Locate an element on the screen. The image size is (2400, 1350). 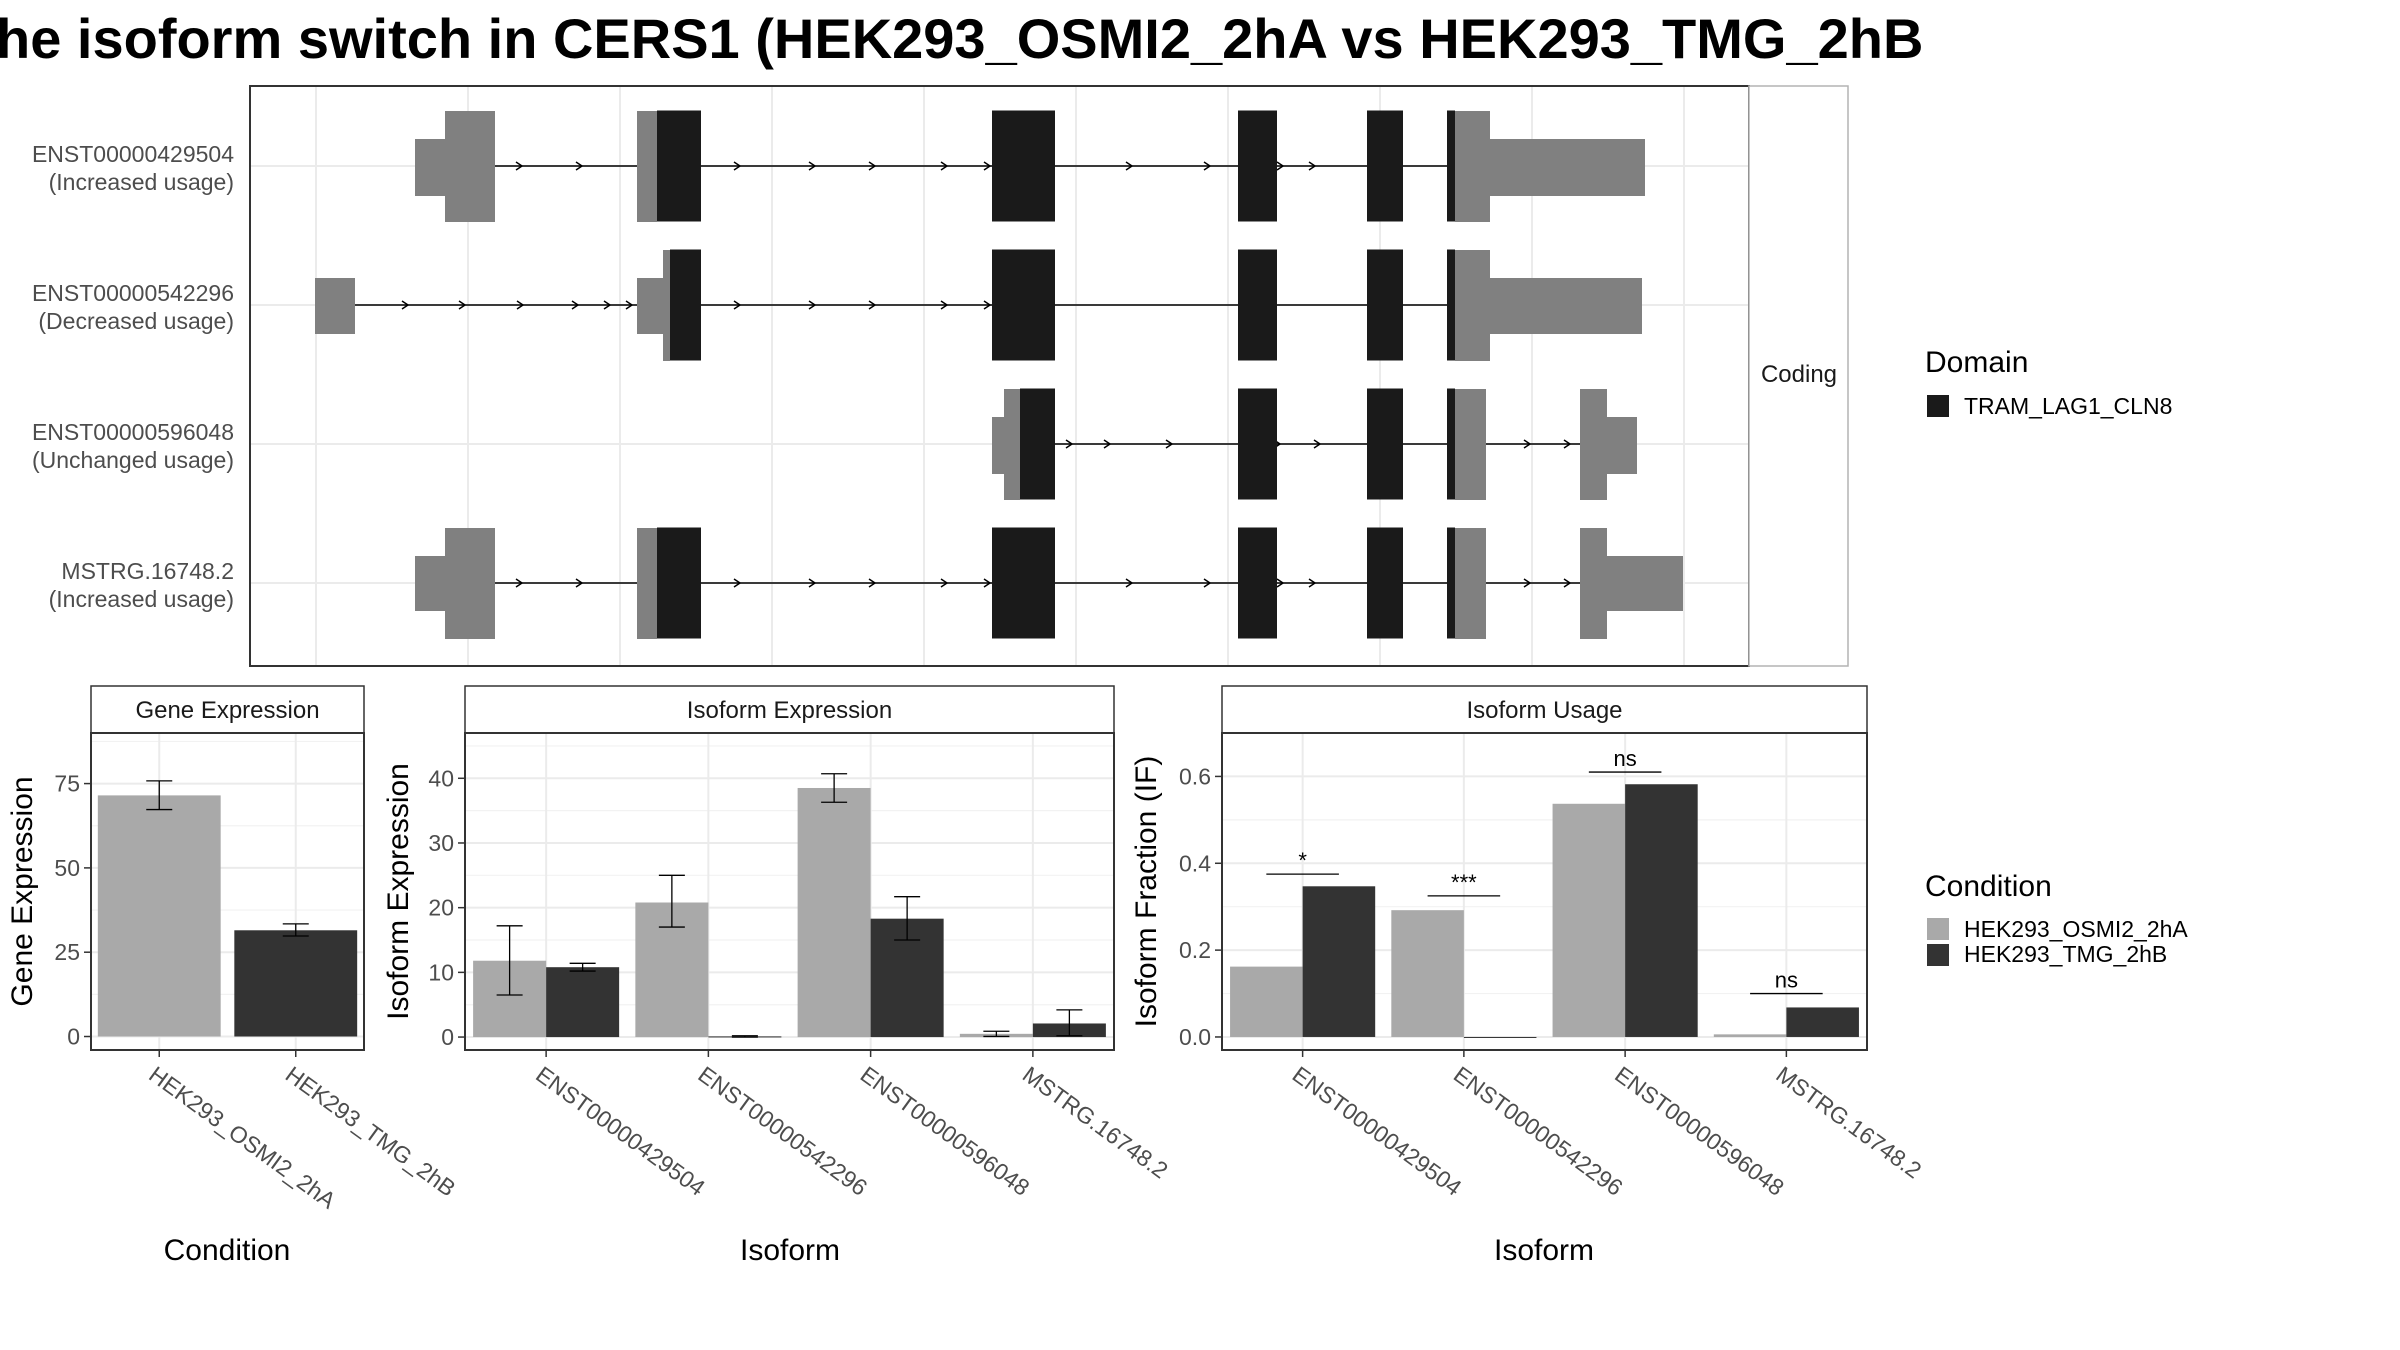
isoform-label-id: ENST00000542296 is located at coordinates (133, 293).